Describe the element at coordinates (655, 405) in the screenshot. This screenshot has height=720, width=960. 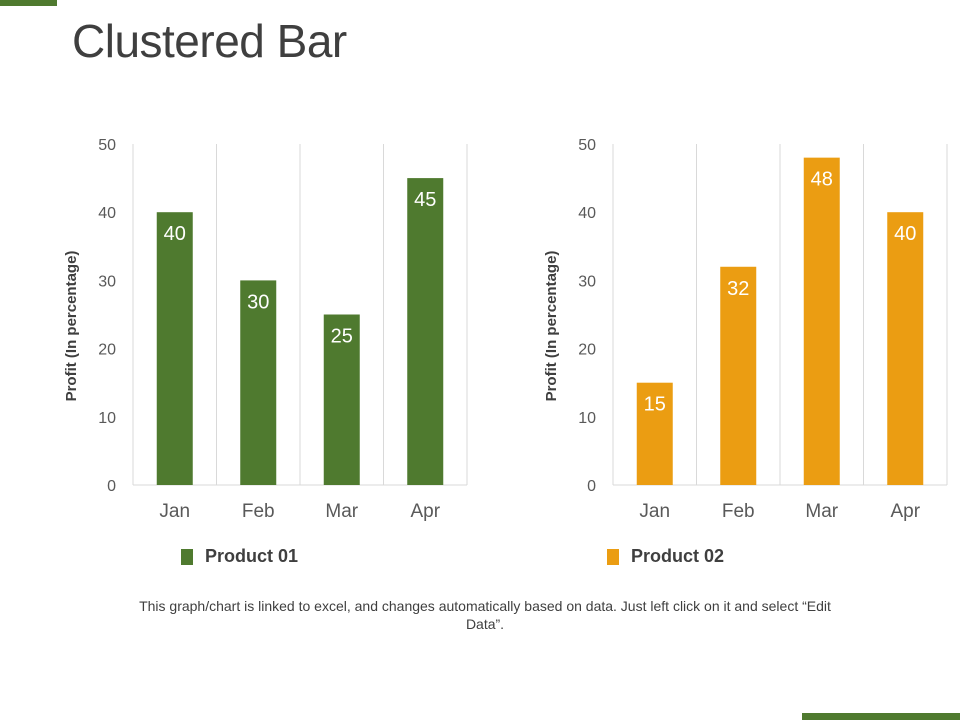
I see `data-label: 15` at that location.